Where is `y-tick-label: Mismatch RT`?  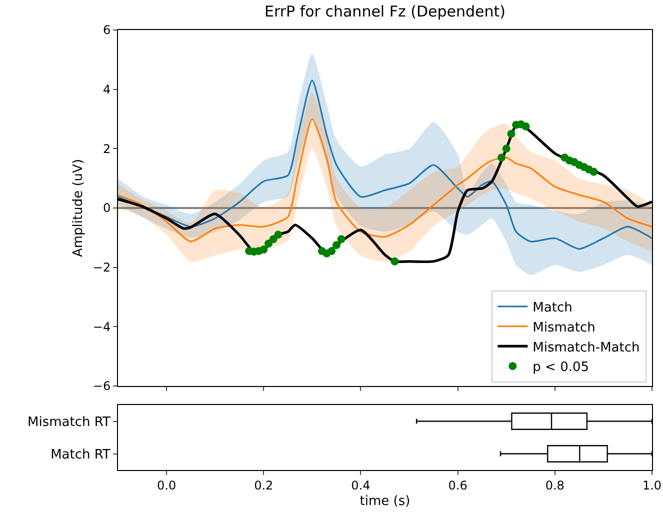 y-tick-label: Mismatch RT is located at coordinates (69, 422).